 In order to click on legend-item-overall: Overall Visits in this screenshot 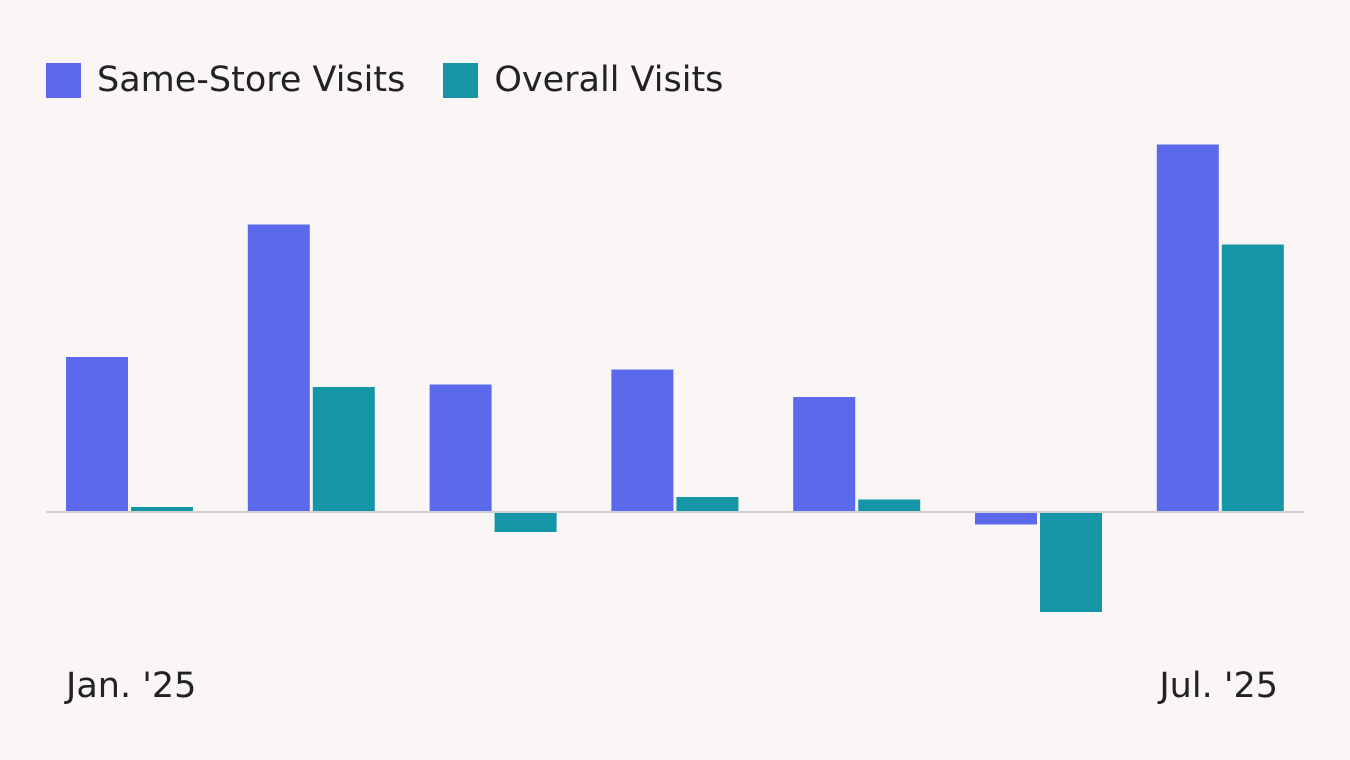, I will do `click(583, 80)`.